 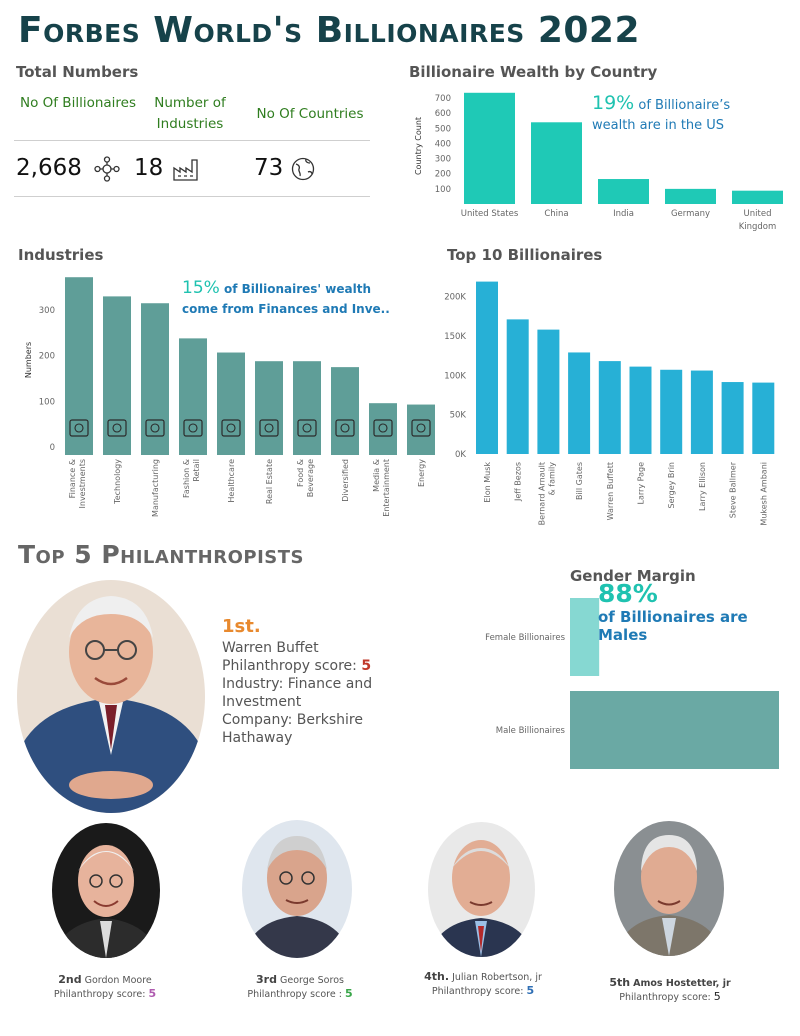 What do you see at coordinates (717, 996) in the screenshot?
I see `caption-5th-score: 5` at bounding box center [717, 996].